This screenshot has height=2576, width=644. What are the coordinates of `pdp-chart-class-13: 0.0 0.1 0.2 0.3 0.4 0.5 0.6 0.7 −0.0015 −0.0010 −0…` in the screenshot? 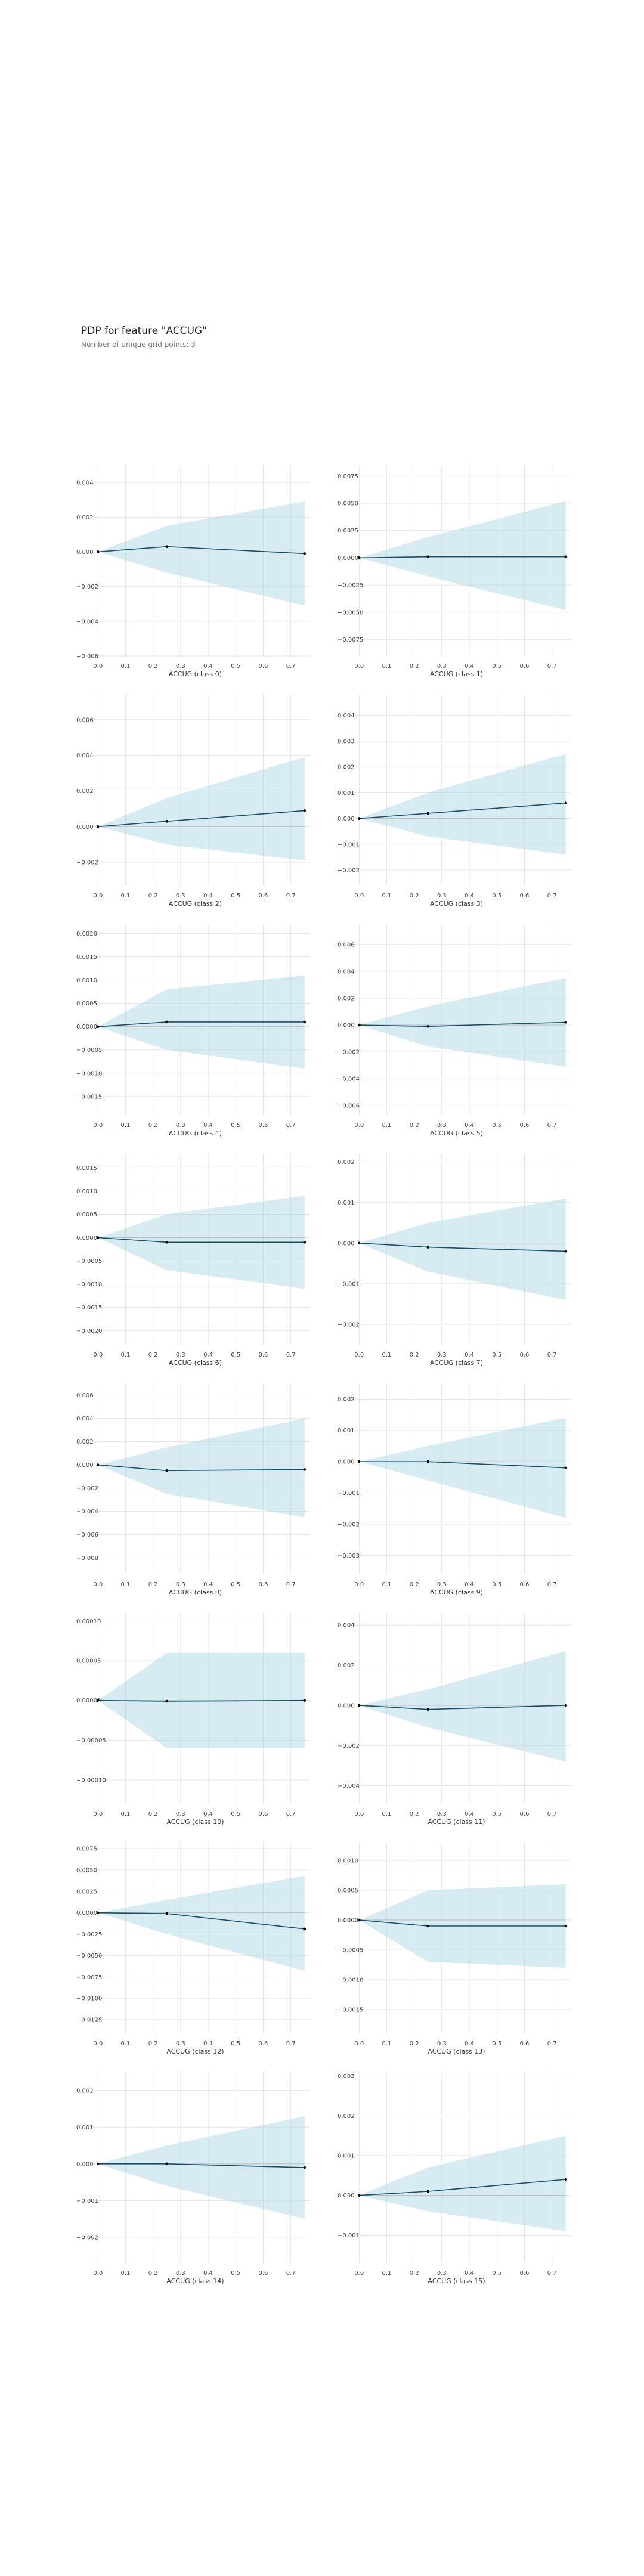 It's located at (455, 1949).